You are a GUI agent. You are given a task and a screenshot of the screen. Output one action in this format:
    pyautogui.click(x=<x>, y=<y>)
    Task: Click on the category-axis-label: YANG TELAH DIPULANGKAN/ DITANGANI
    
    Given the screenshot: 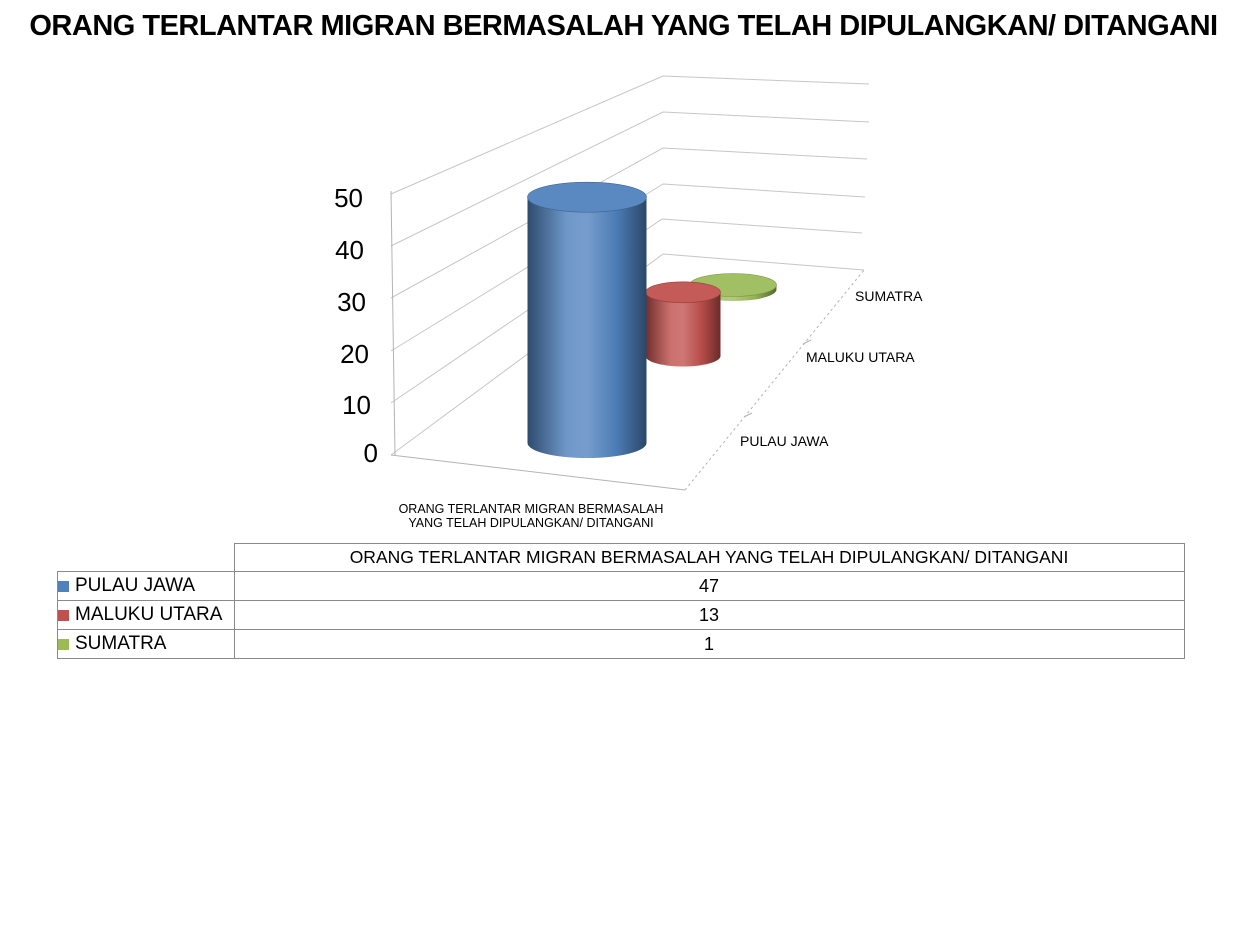 What is the action you would take?
    pyautogui.click(x=530, y=523)
    